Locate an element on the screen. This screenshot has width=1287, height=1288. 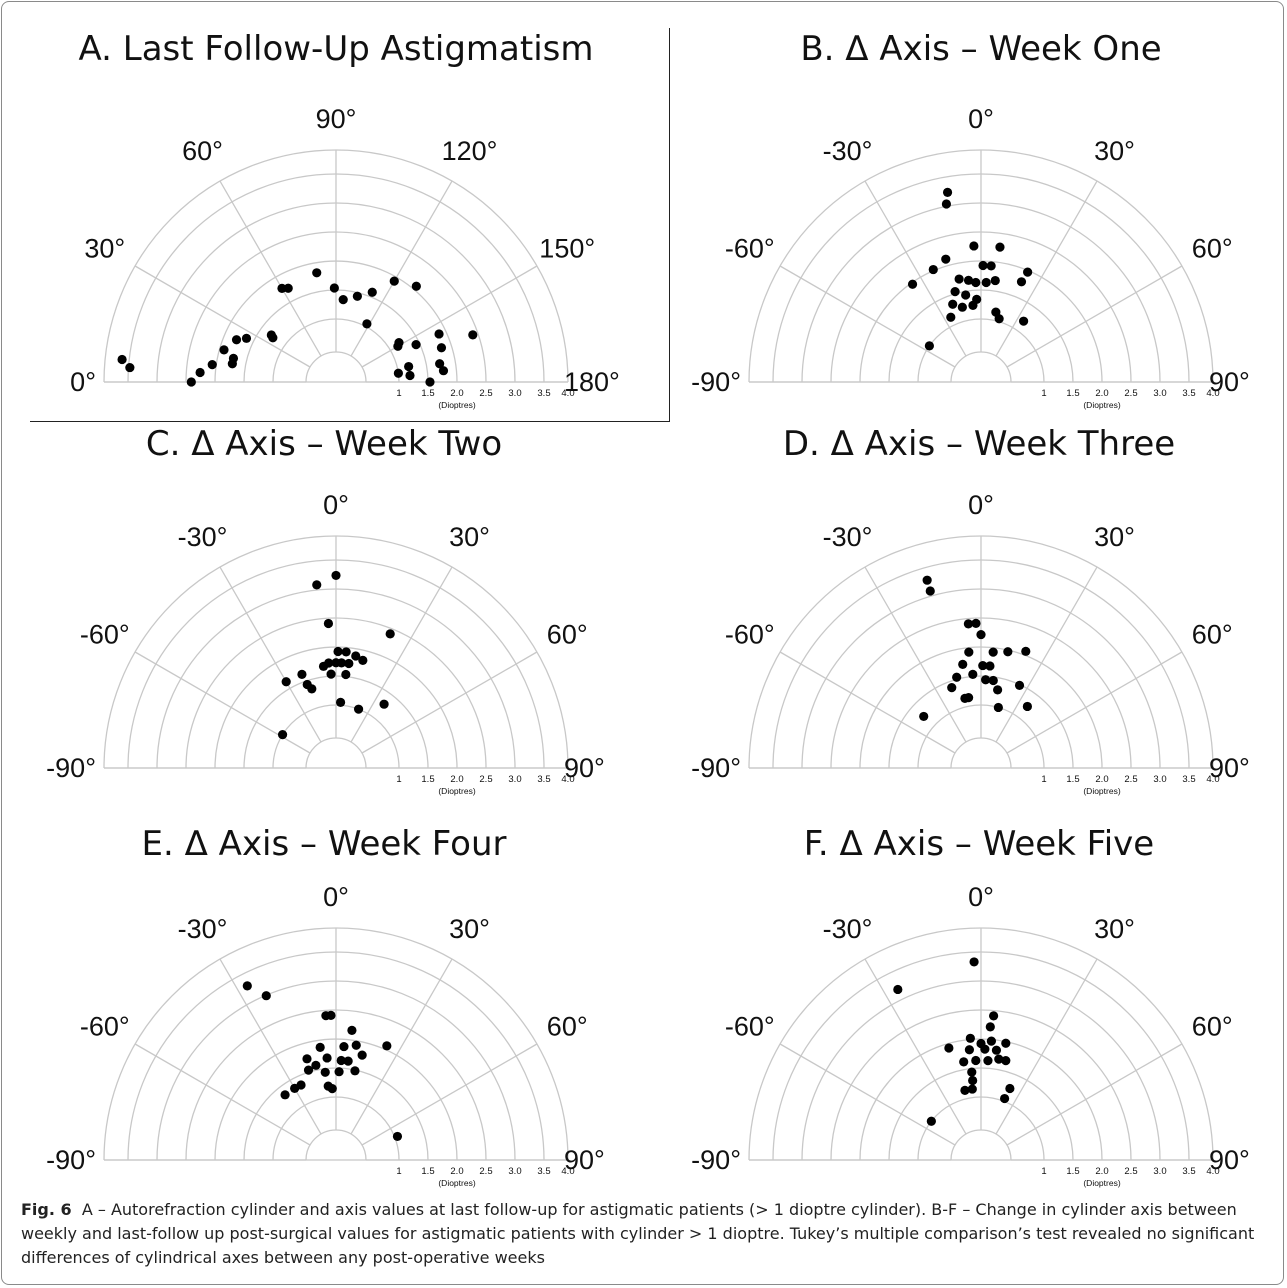
chart-title: F. Δ Axis – Week Five is located at coordinates (979, 844).